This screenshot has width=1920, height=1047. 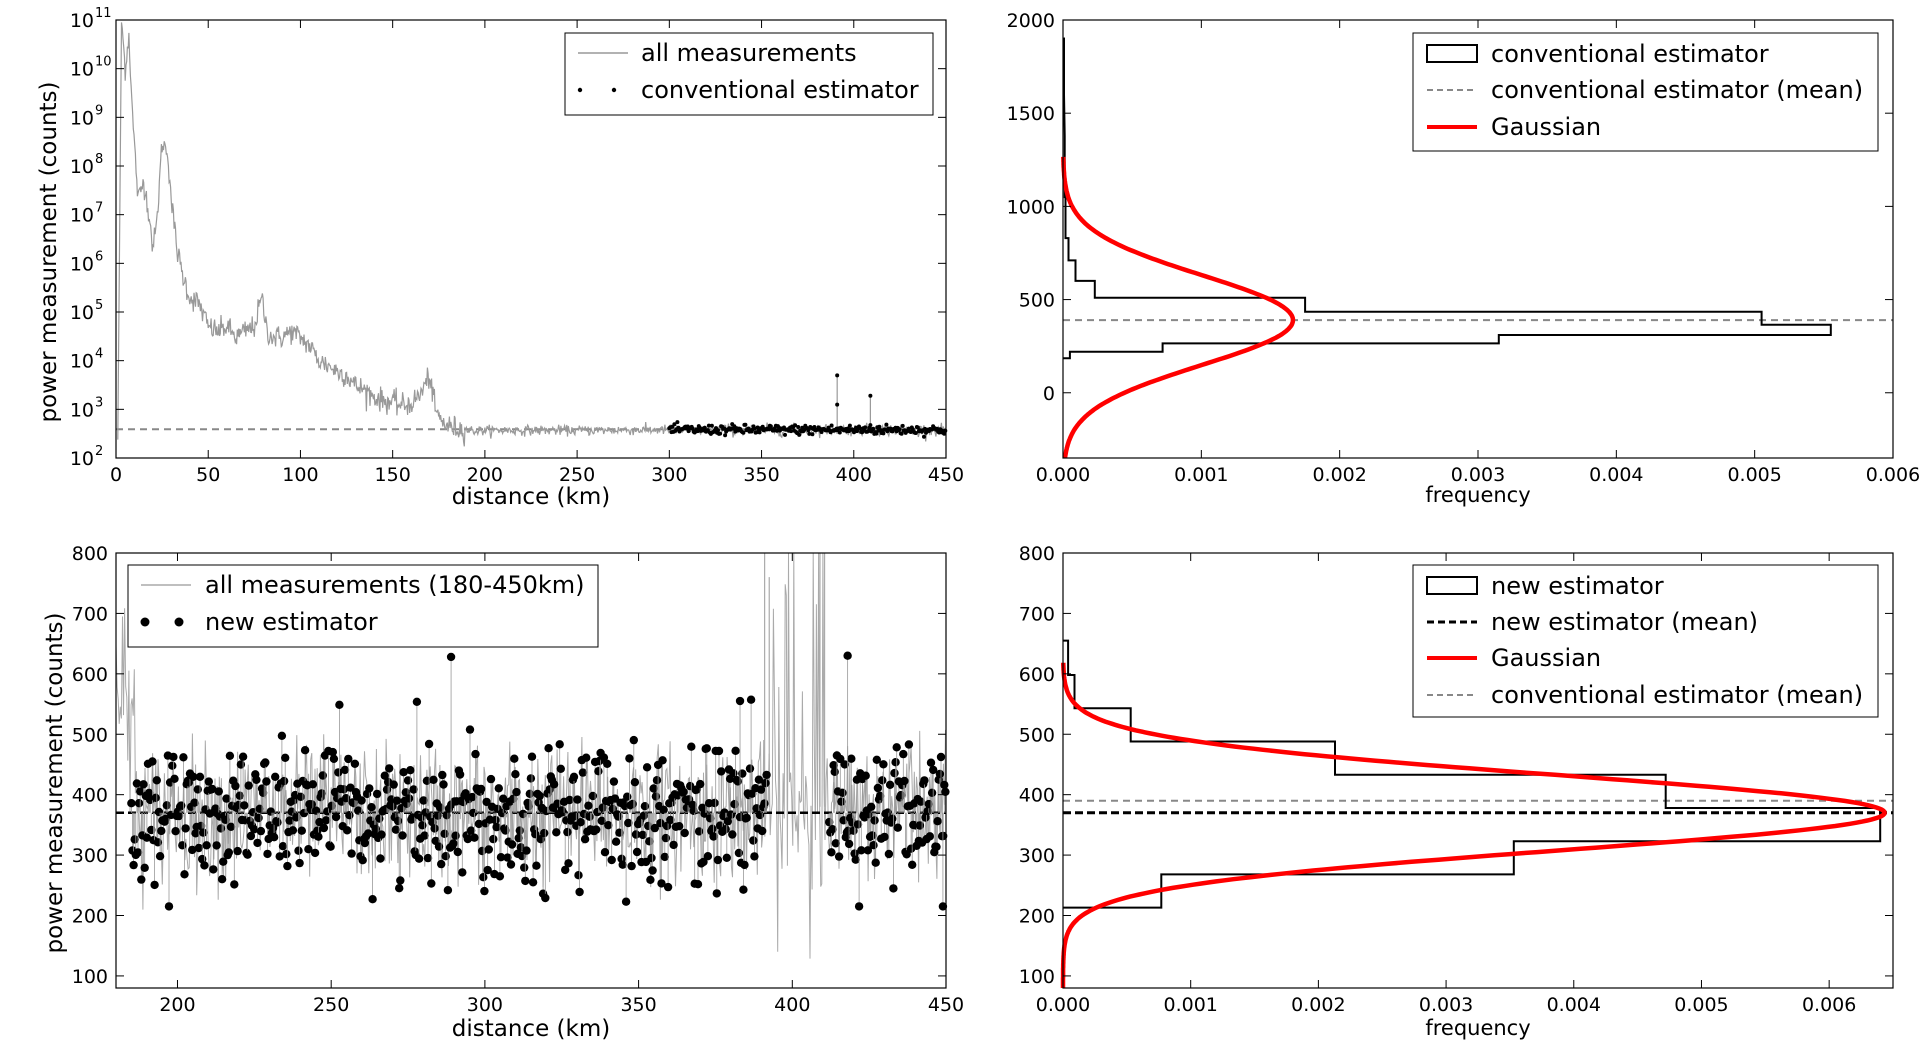 What do you see at coordinates (1031, 207) in the screenshot?
I see `y-tick-label: 1000` at bounding box center [1031, 207].